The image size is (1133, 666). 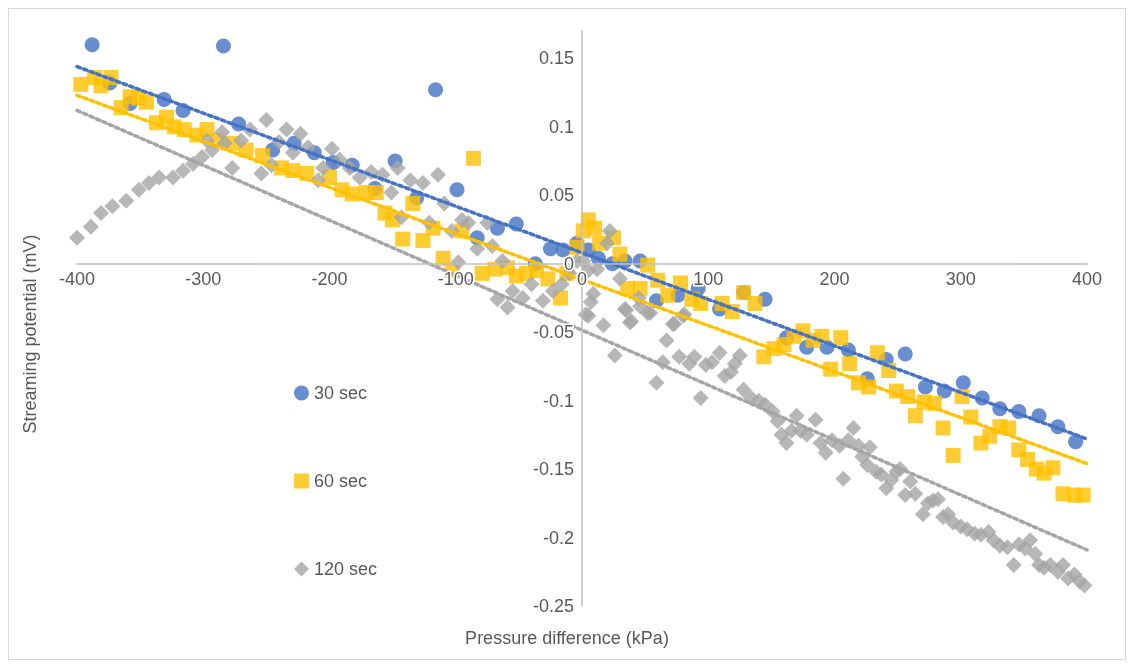 I want to click on x-tick-label: -300, so click(x=203, y=278).